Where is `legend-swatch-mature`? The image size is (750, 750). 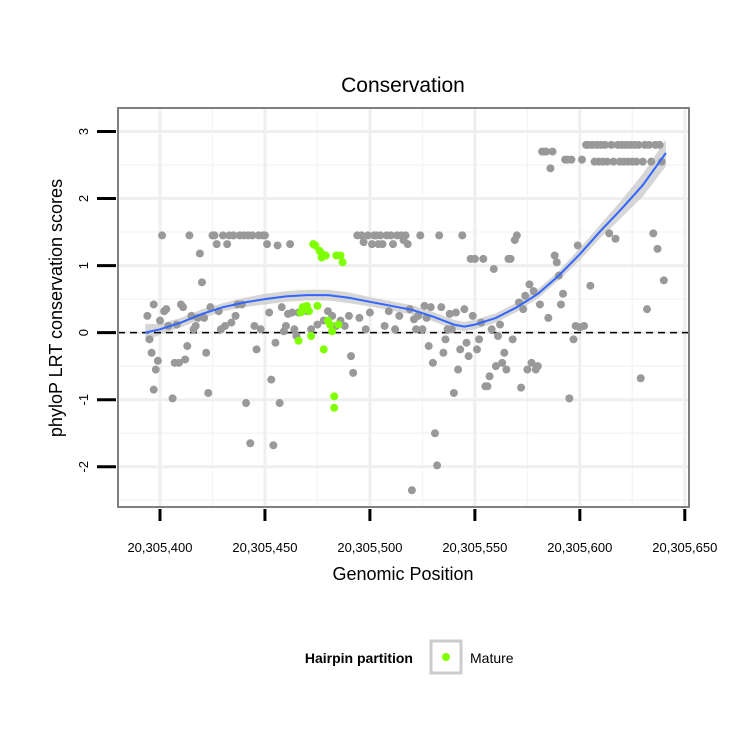 legend-swatch-mature is located at coordinates (446, 657).